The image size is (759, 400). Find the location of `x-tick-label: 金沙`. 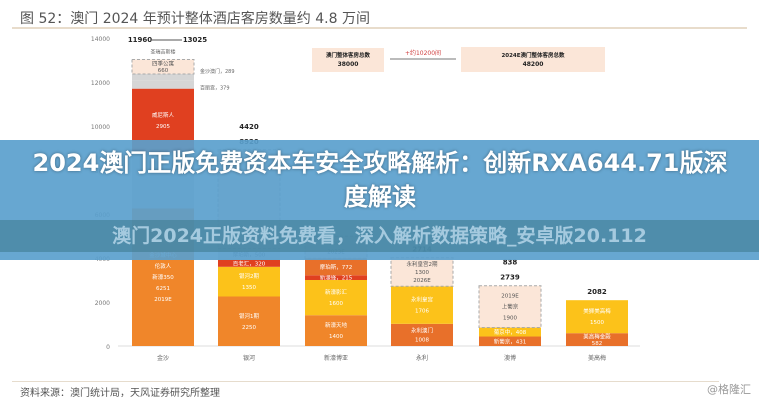

x-tick-label: 金沙 is located at coordinates (163, 358).